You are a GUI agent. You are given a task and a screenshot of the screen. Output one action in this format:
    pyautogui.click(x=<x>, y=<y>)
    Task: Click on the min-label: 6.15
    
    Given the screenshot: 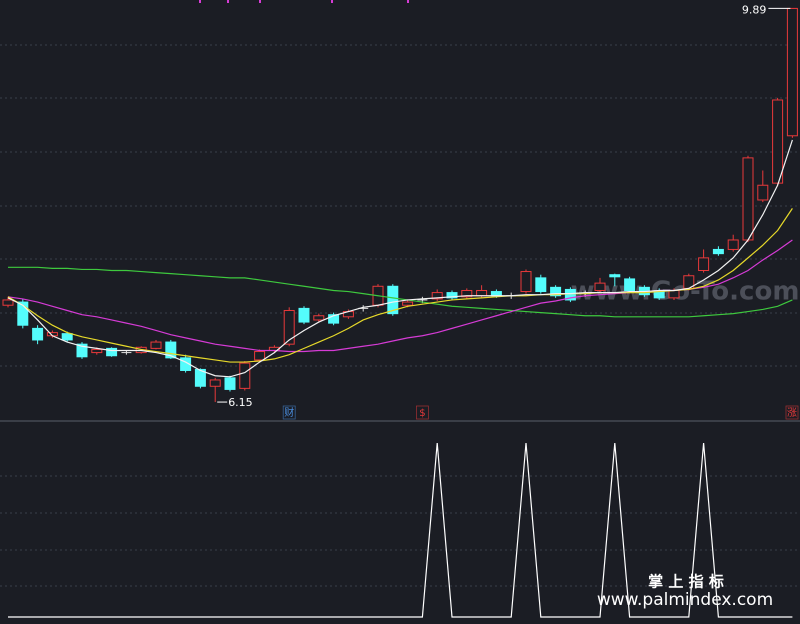 What is the action you would take?
    pyautogui.click(x=240, y=402)
    